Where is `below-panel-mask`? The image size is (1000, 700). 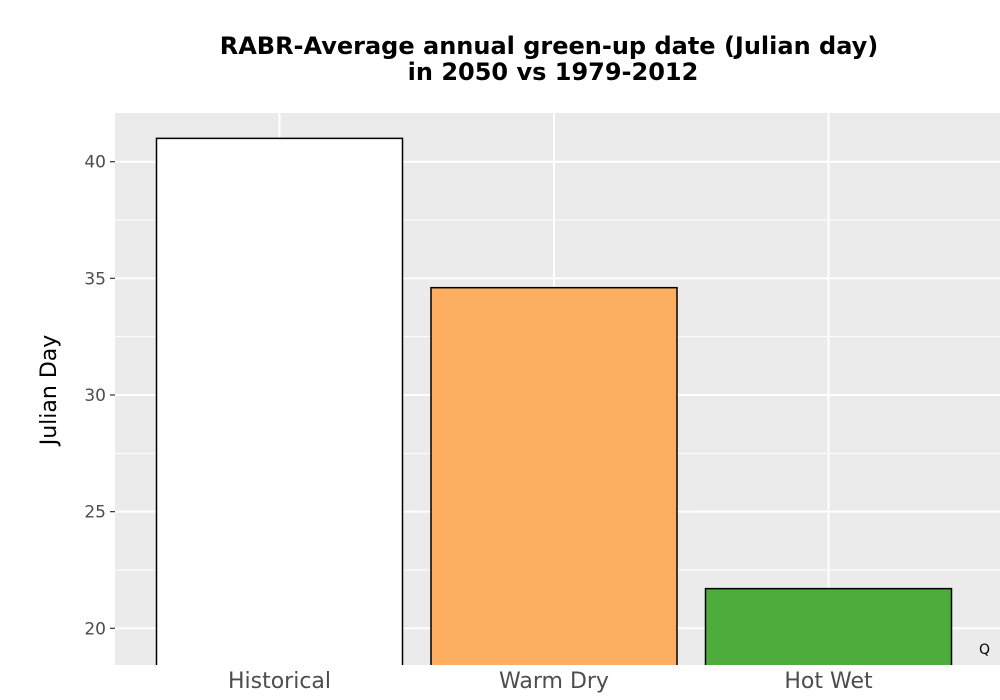
below-panel-mask is located at coordinates (500, 682).